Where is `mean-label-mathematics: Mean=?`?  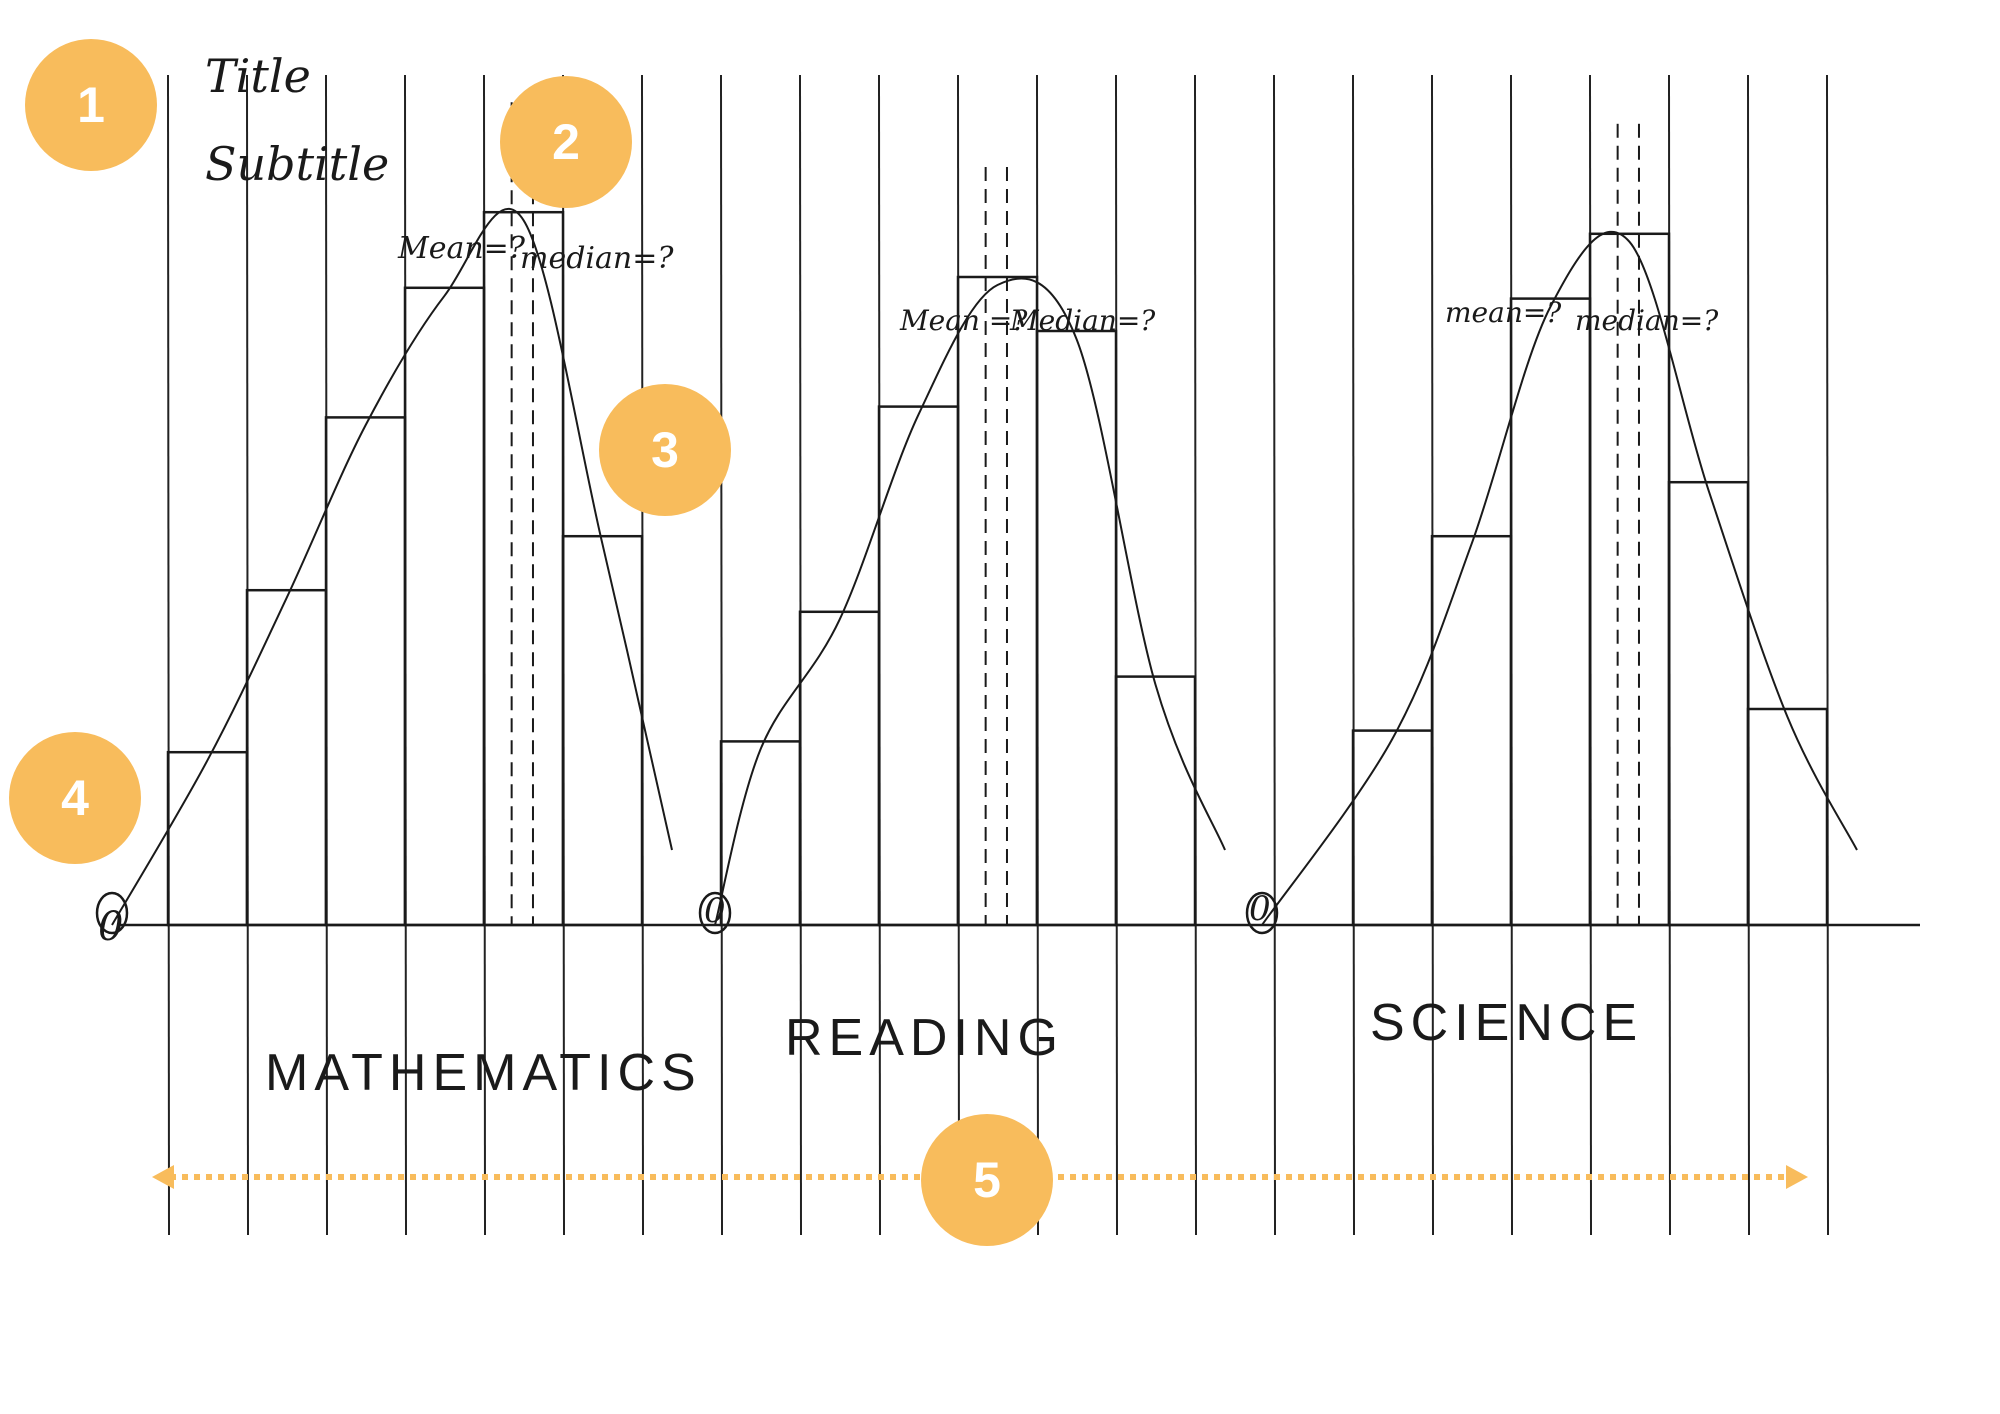
mean-label-mathematics: Mean=? is located at coordinates (461, 248).